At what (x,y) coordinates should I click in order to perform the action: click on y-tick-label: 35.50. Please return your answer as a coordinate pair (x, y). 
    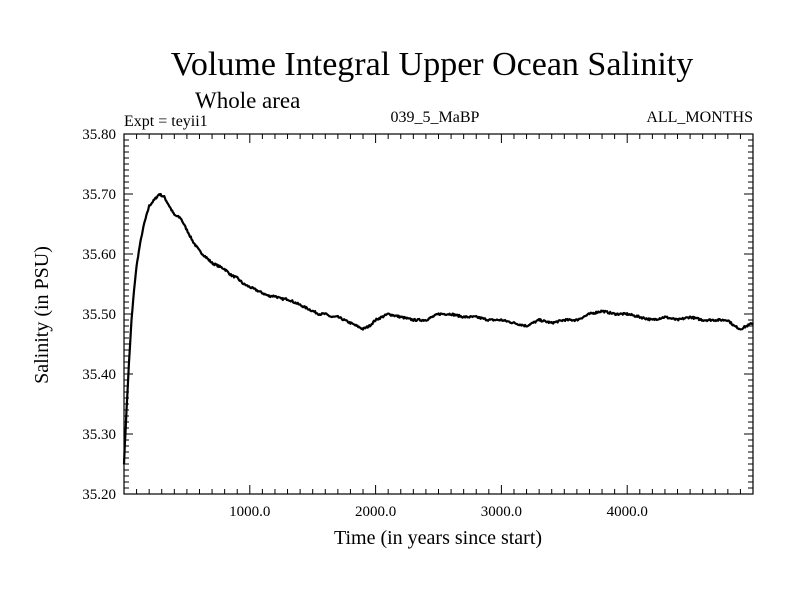
    Looking at the image, I should click on (99, 315).